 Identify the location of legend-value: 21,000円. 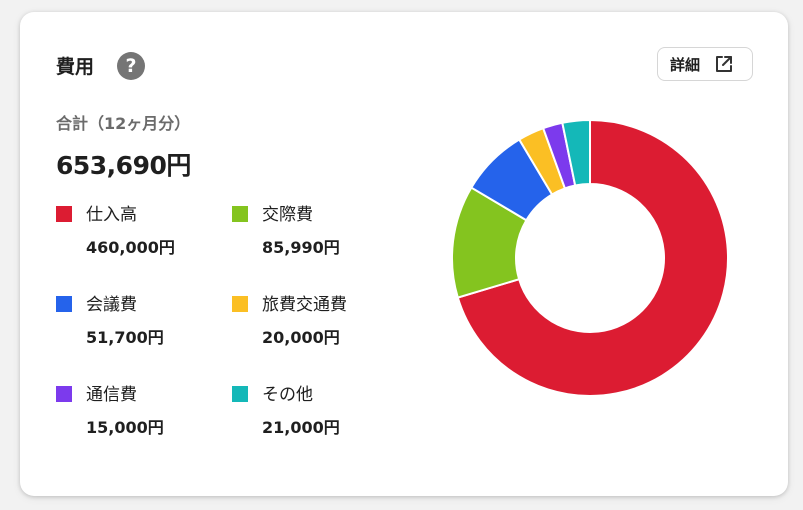
(301, 427).